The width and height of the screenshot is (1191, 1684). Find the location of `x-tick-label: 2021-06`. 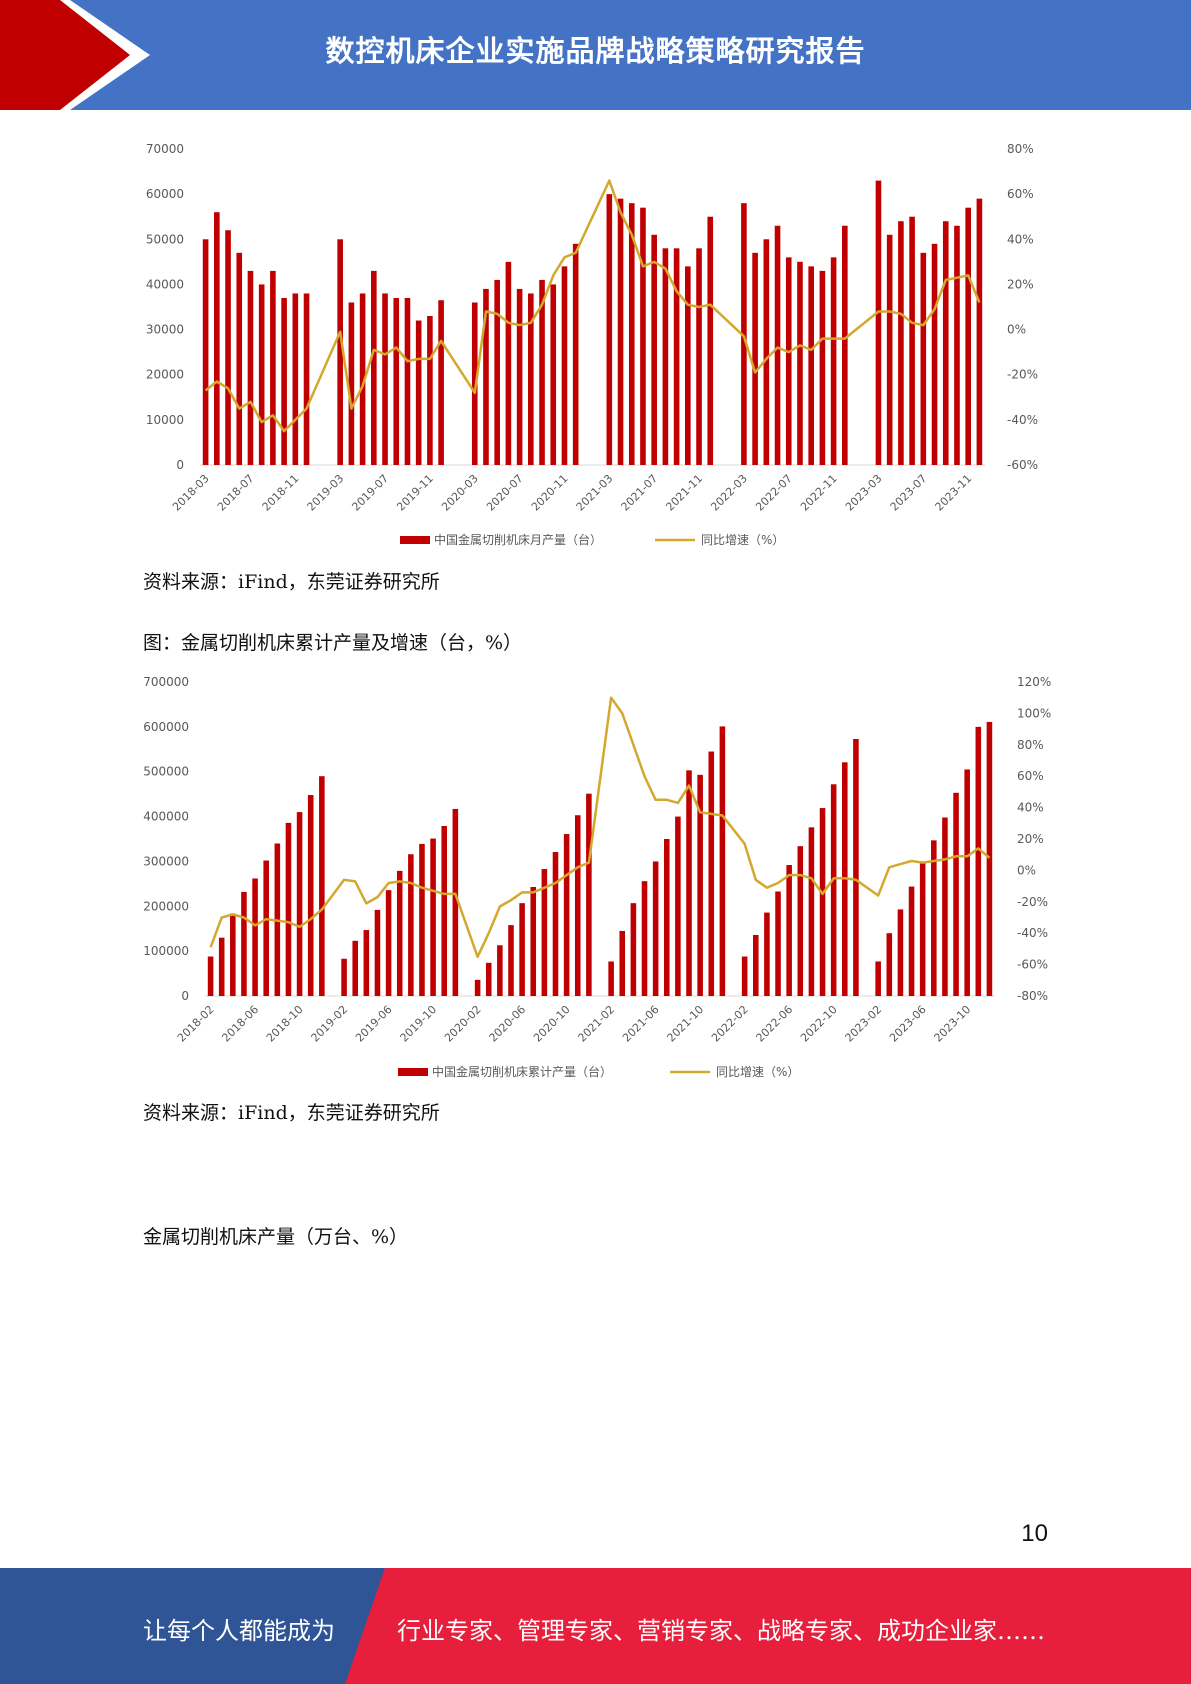

x-tick-label: 2021-06 is located at coordinates (641, 1024).